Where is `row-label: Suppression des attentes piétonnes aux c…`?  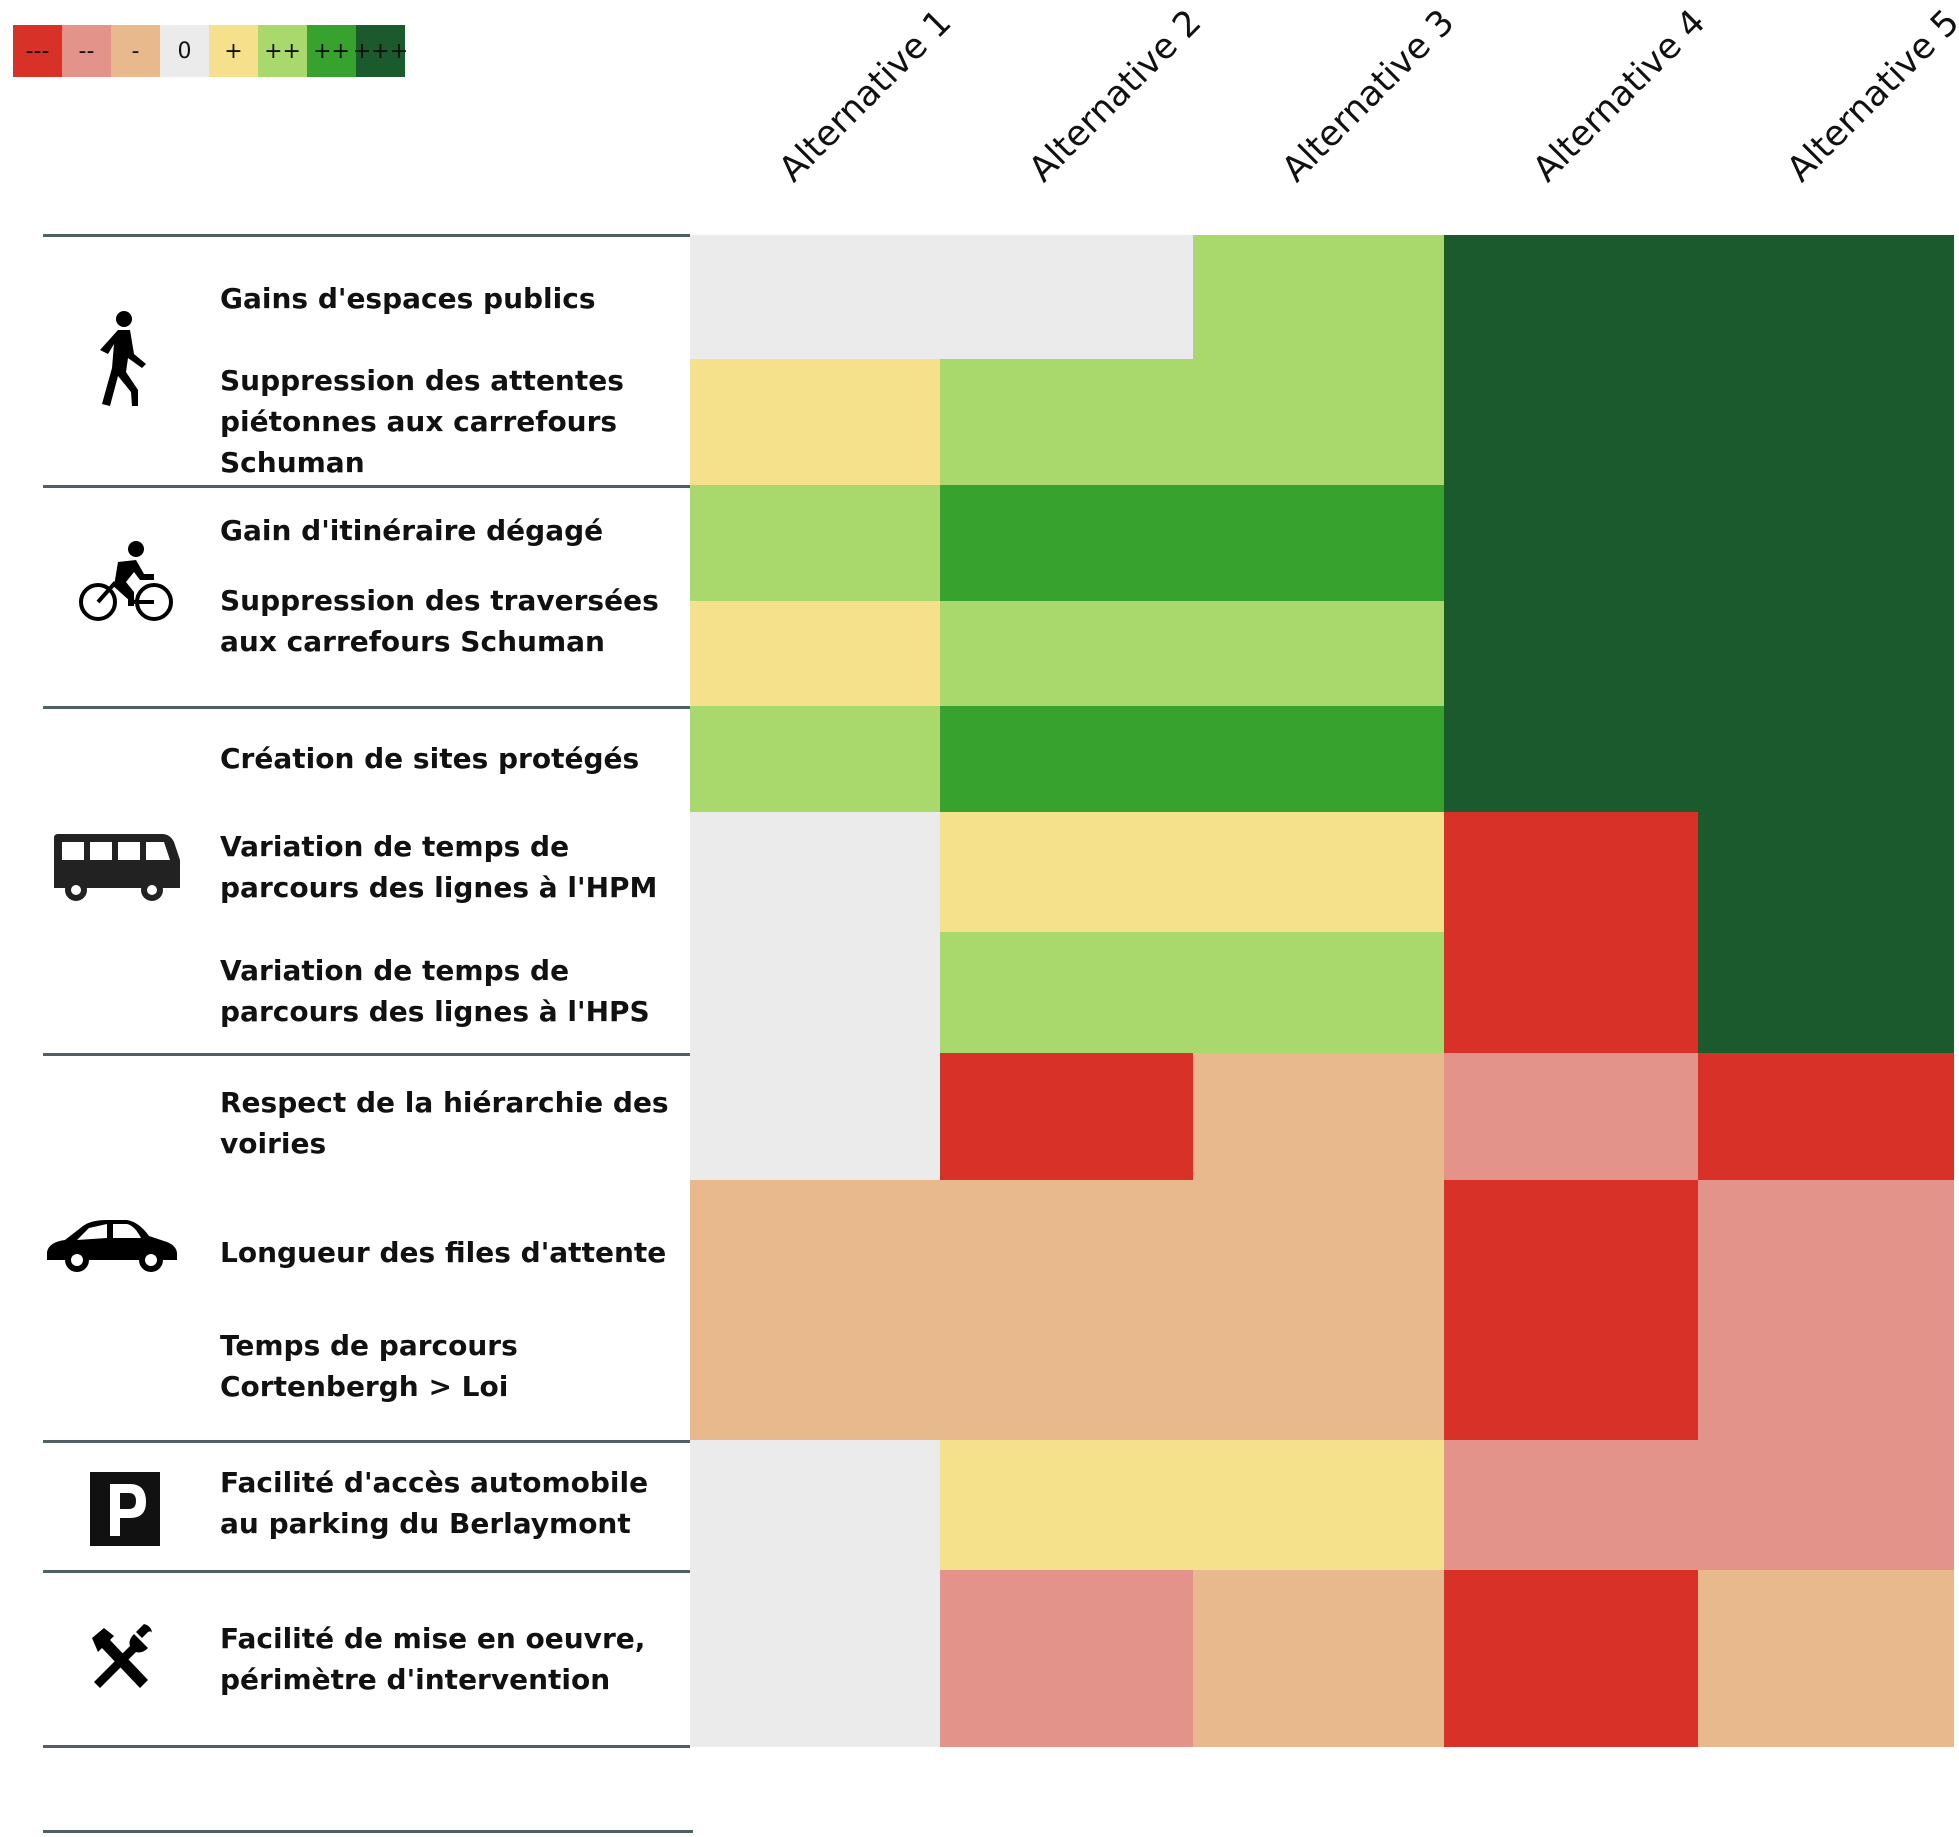 row-label: Suppression des attentes piétonnes aux c… is located at coordinates (422, 421).